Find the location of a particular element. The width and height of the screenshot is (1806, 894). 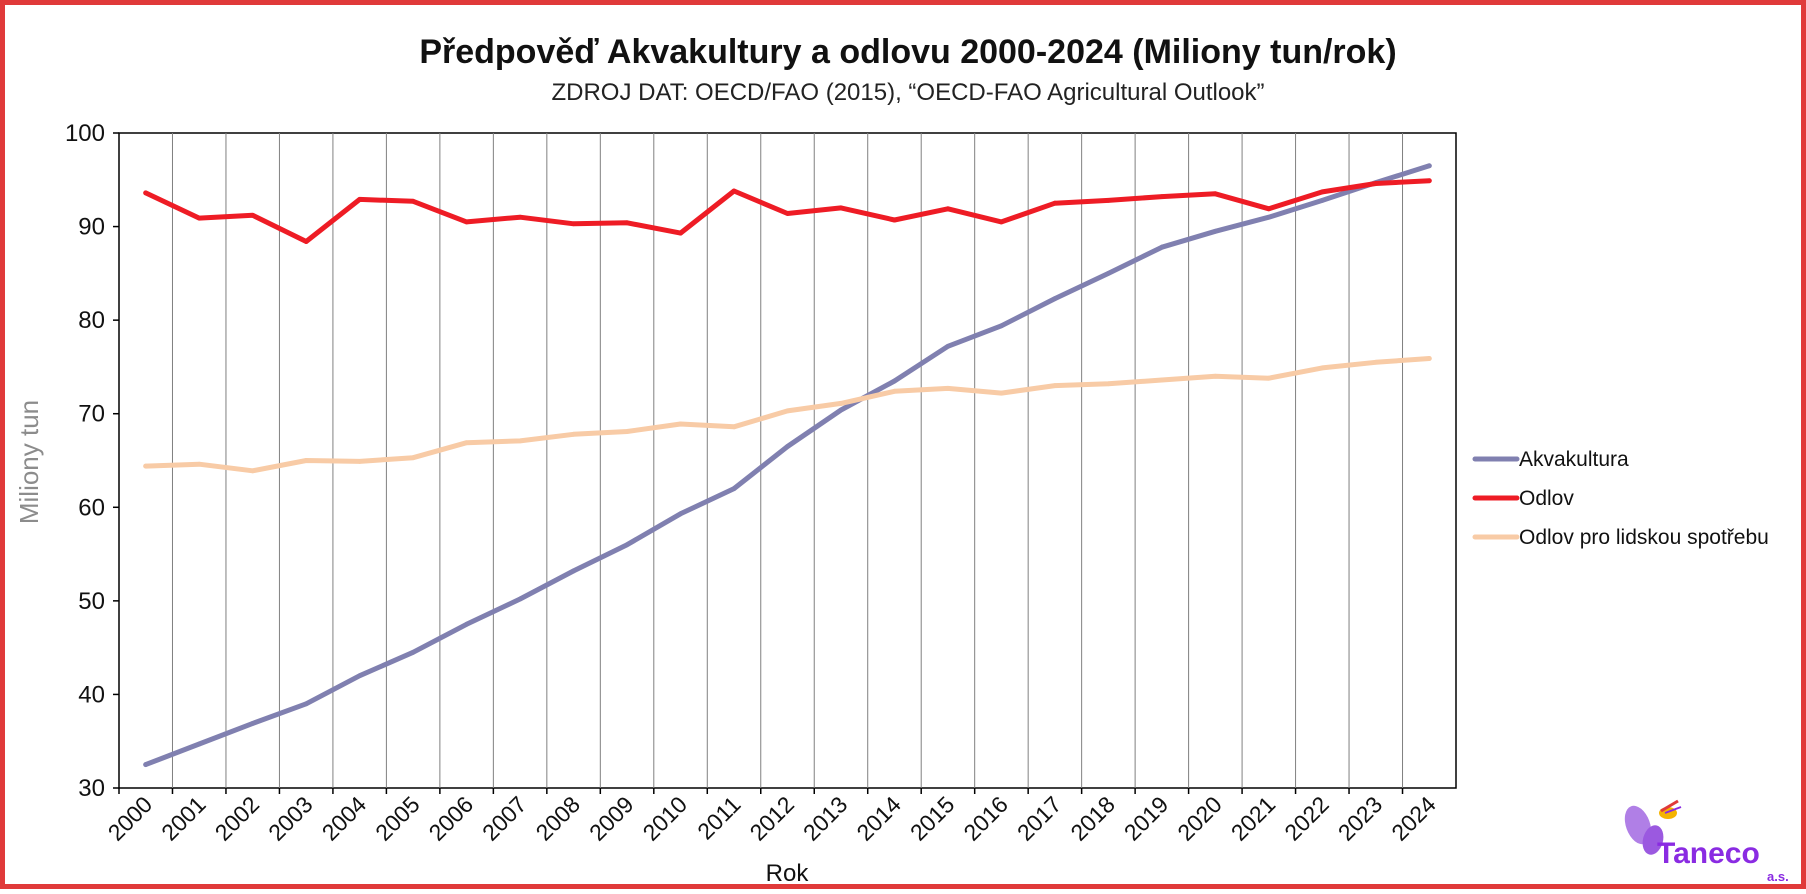

y-tick-label: 90 is located at coordinates (91, 227).